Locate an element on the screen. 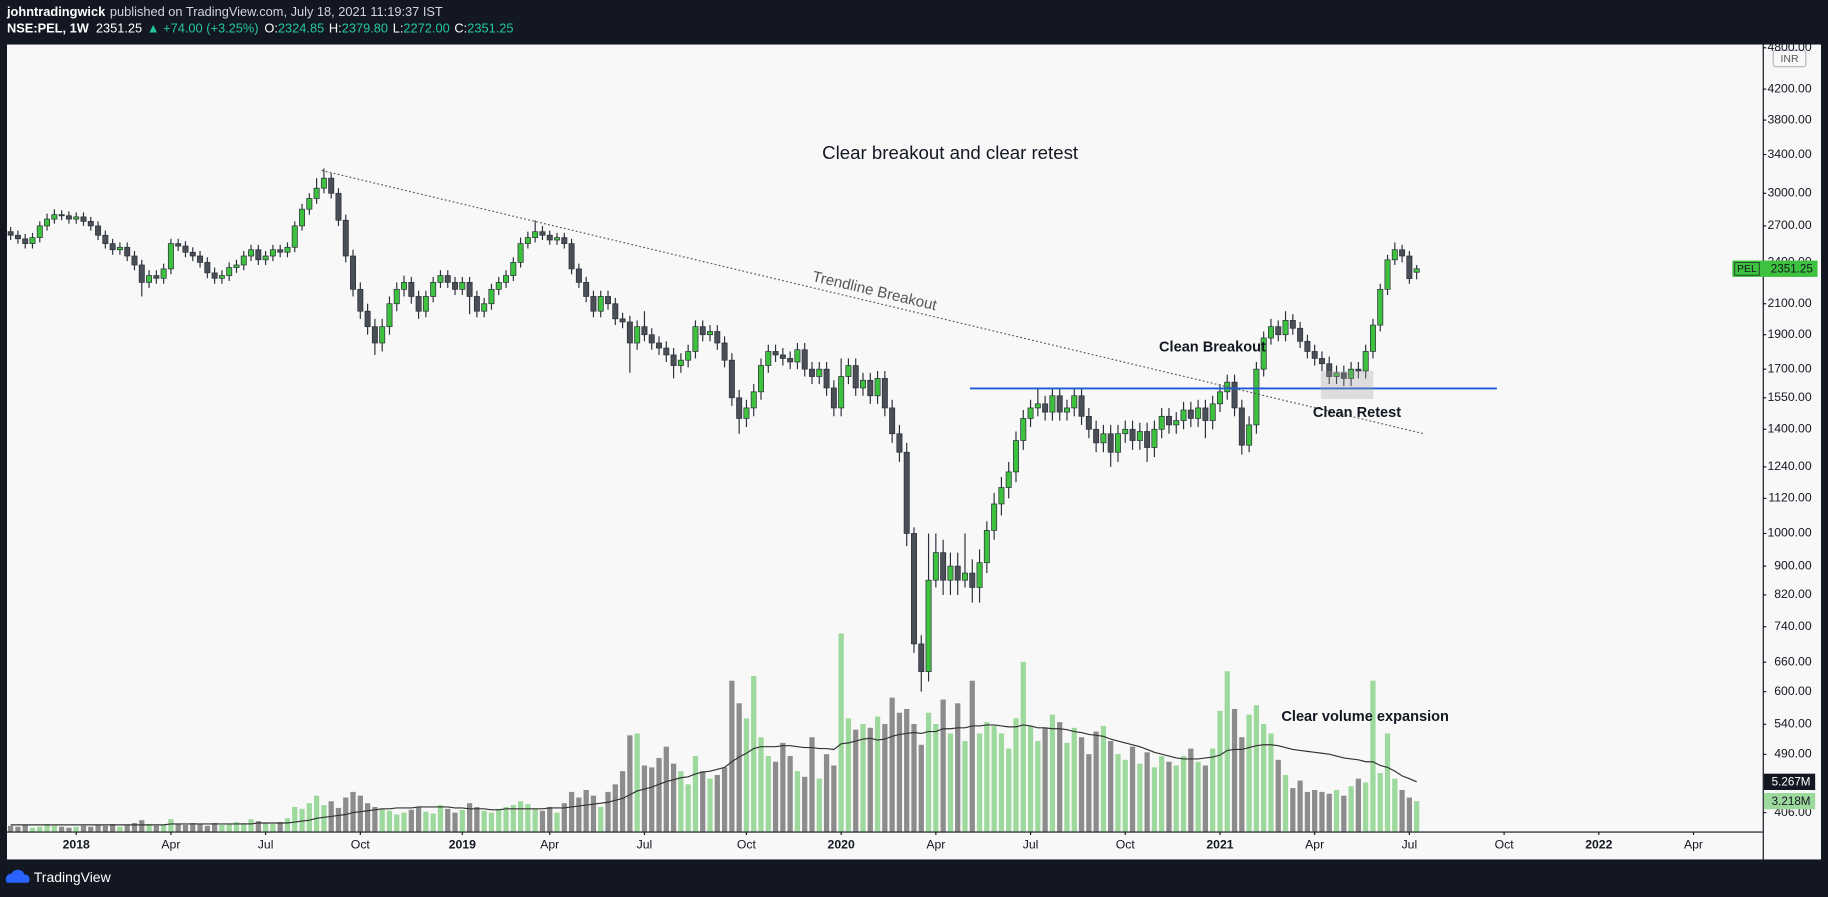 The width and height of the screenshot is (1828, 897). y-tick-label: 660.00 is located at coordinates (1793, 661).